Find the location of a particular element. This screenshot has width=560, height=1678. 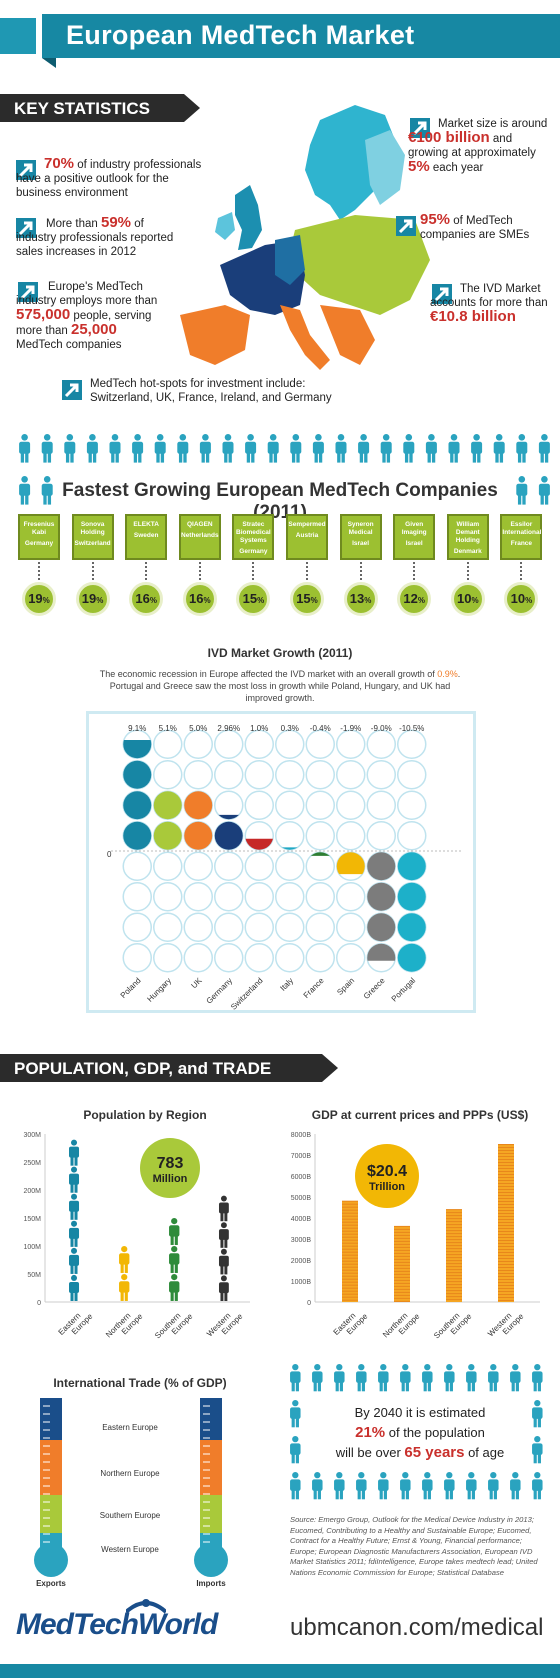

gdp-total-badge is located at coordinates (387, 1176).